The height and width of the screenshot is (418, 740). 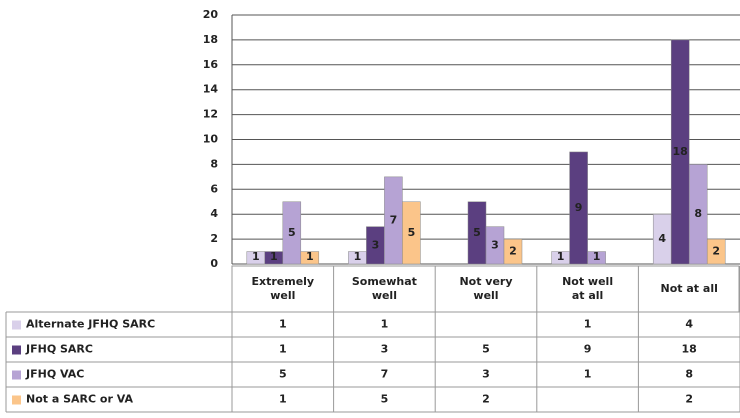 What do you see at coordinates (485, 288) in the screenshot?
I see `x-tick-label: Not very well` at bounding box center [485, 288].